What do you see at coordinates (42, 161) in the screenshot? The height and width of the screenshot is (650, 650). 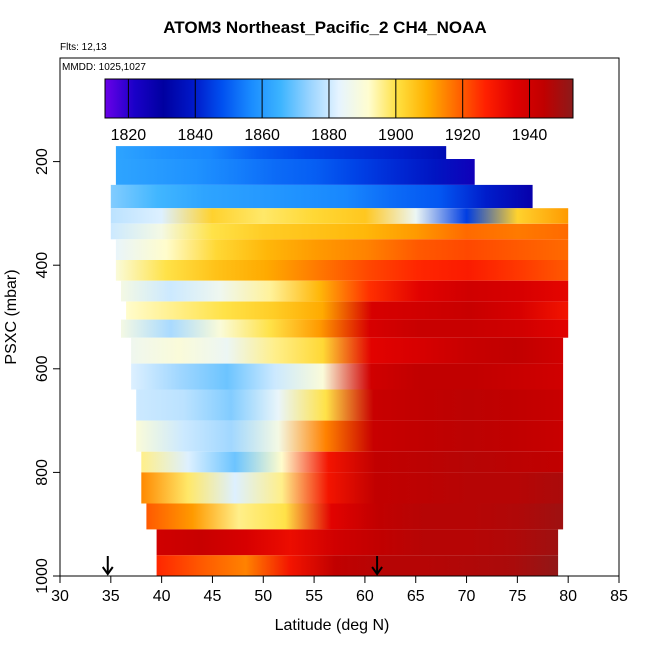 I see `y-tick-label: 200` at bounding box center [42, 161].